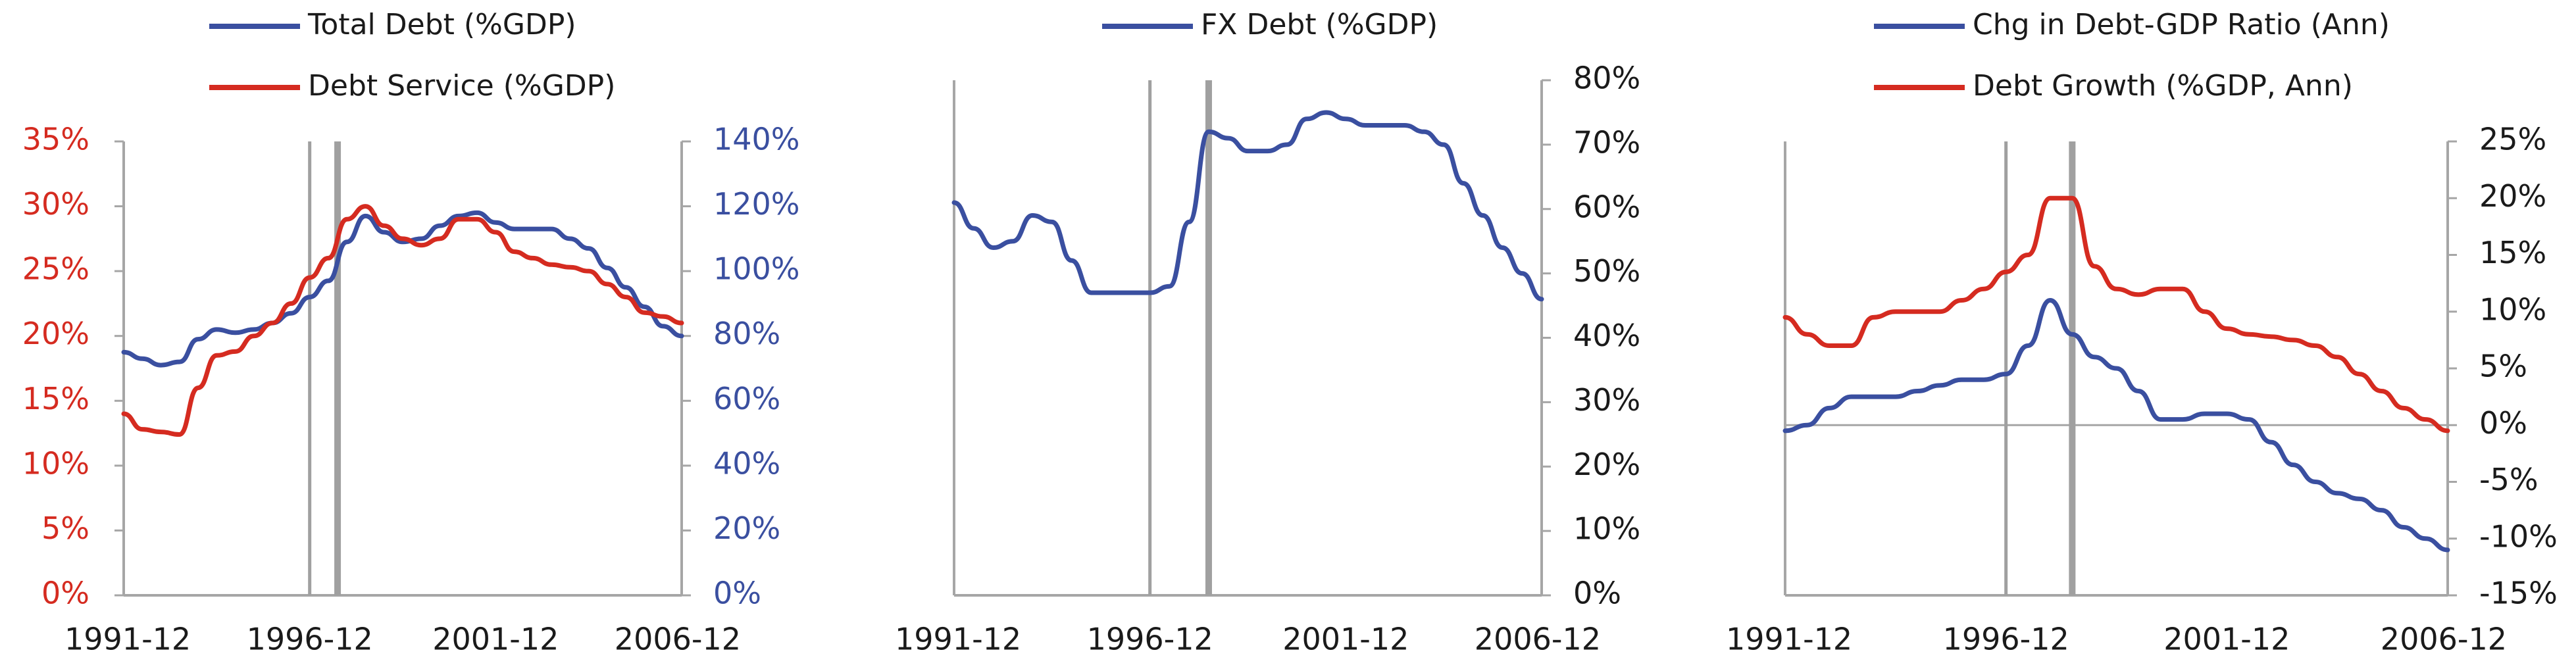 This screenshot has width=2576, height=669. What do you see at coordinates (1345, 639) in the screenshot?
I see `chart2-x-tick-label: 2001-12` at bounding box center [1345, 639].